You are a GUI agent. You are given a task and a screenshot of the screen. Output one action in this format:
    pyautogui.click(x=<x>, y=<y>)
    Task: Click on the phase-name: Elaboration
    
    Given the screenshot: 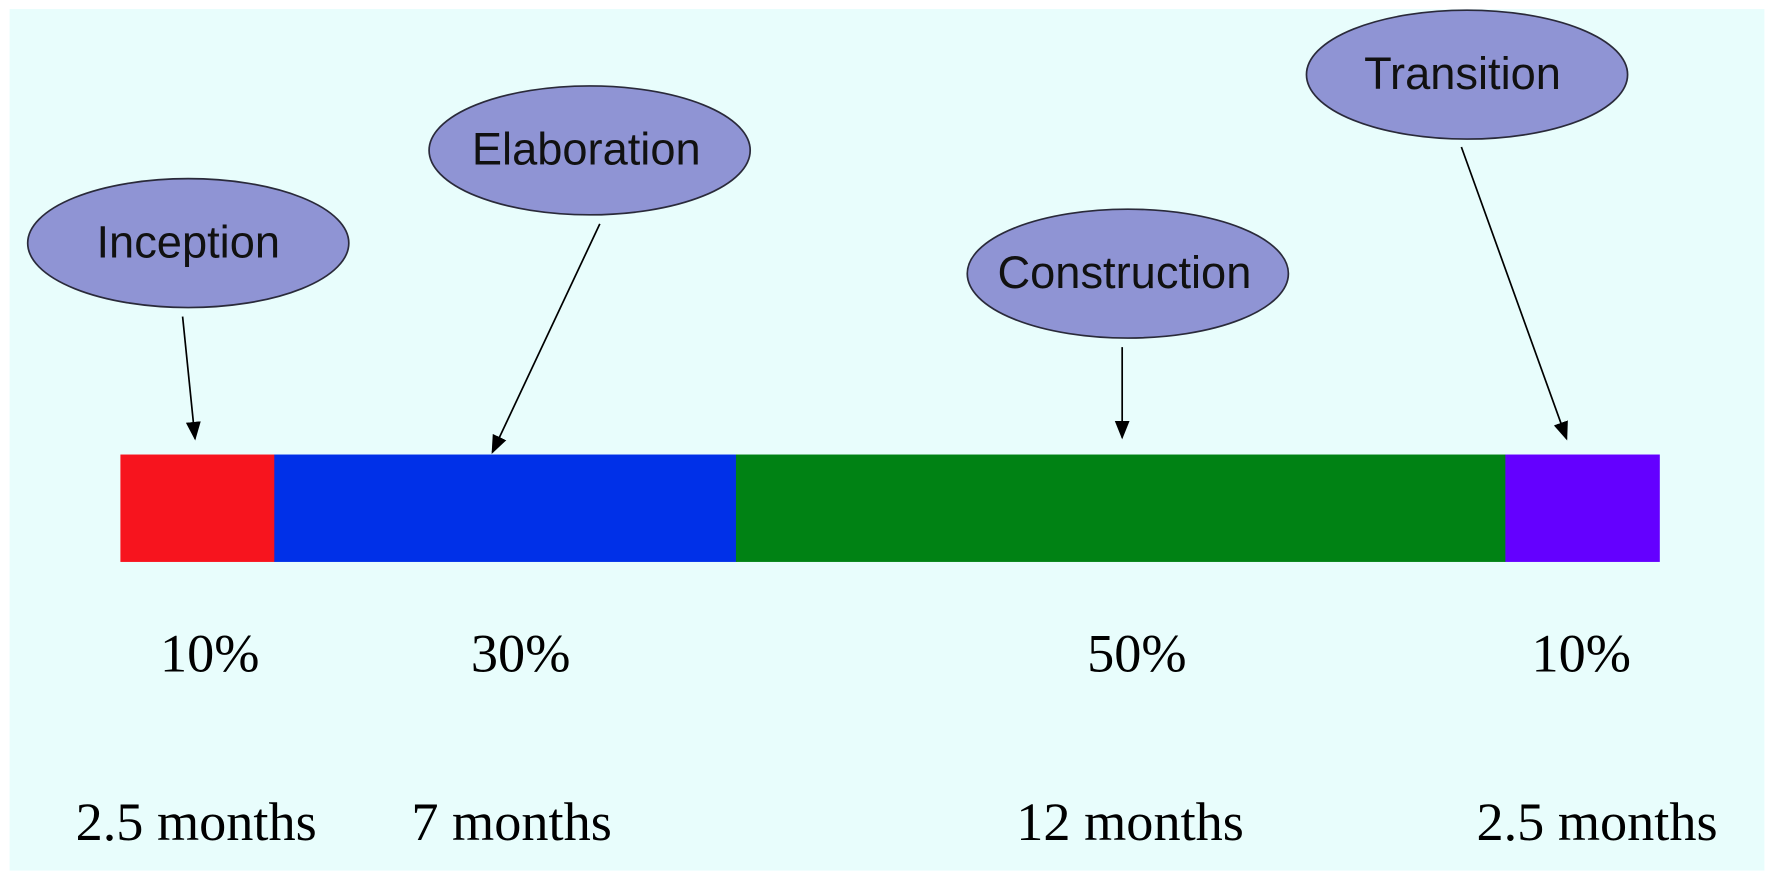 What is the action you would take?
    pyautogui.click(x=586, y=149)
    